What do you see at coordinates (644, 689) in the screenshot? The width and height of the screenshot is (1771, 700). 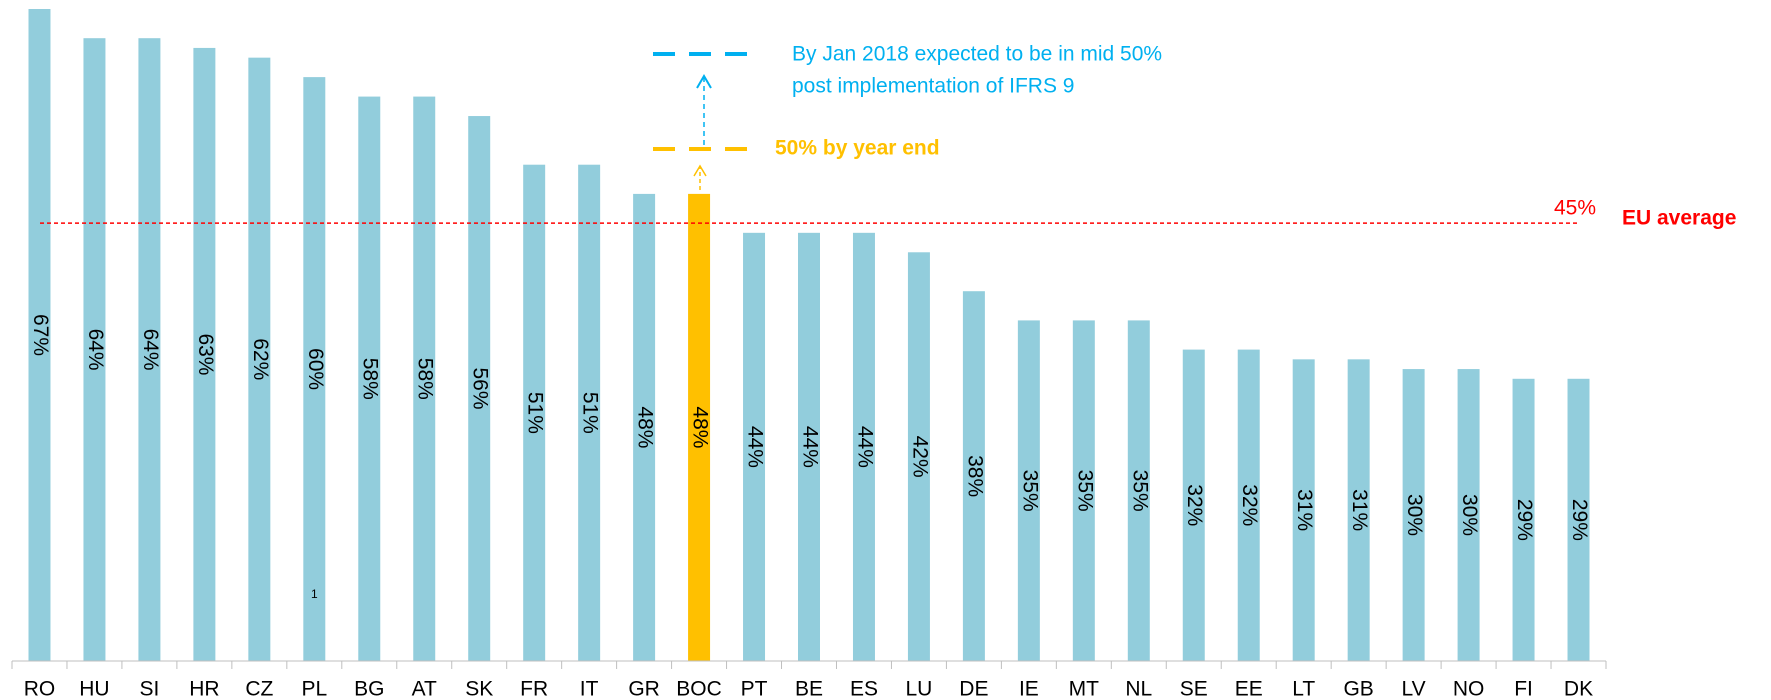 I see `x-tick-label: GR` at bounding box center [644, 689].